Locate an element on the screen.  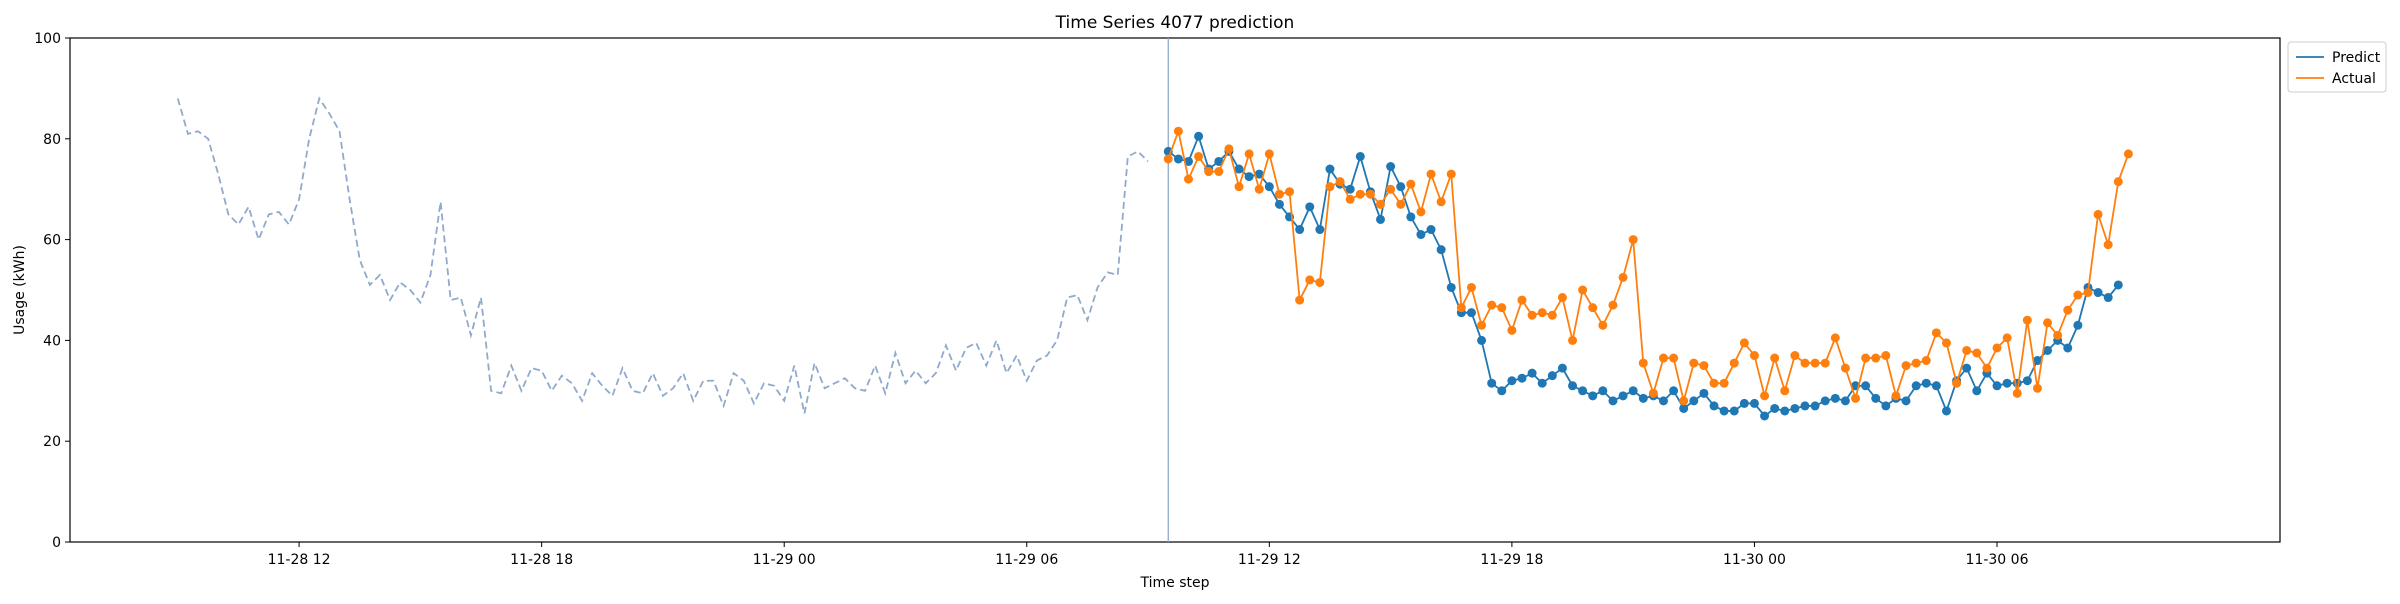
y-tick-label: 60 is located at coordinates (52, 241).